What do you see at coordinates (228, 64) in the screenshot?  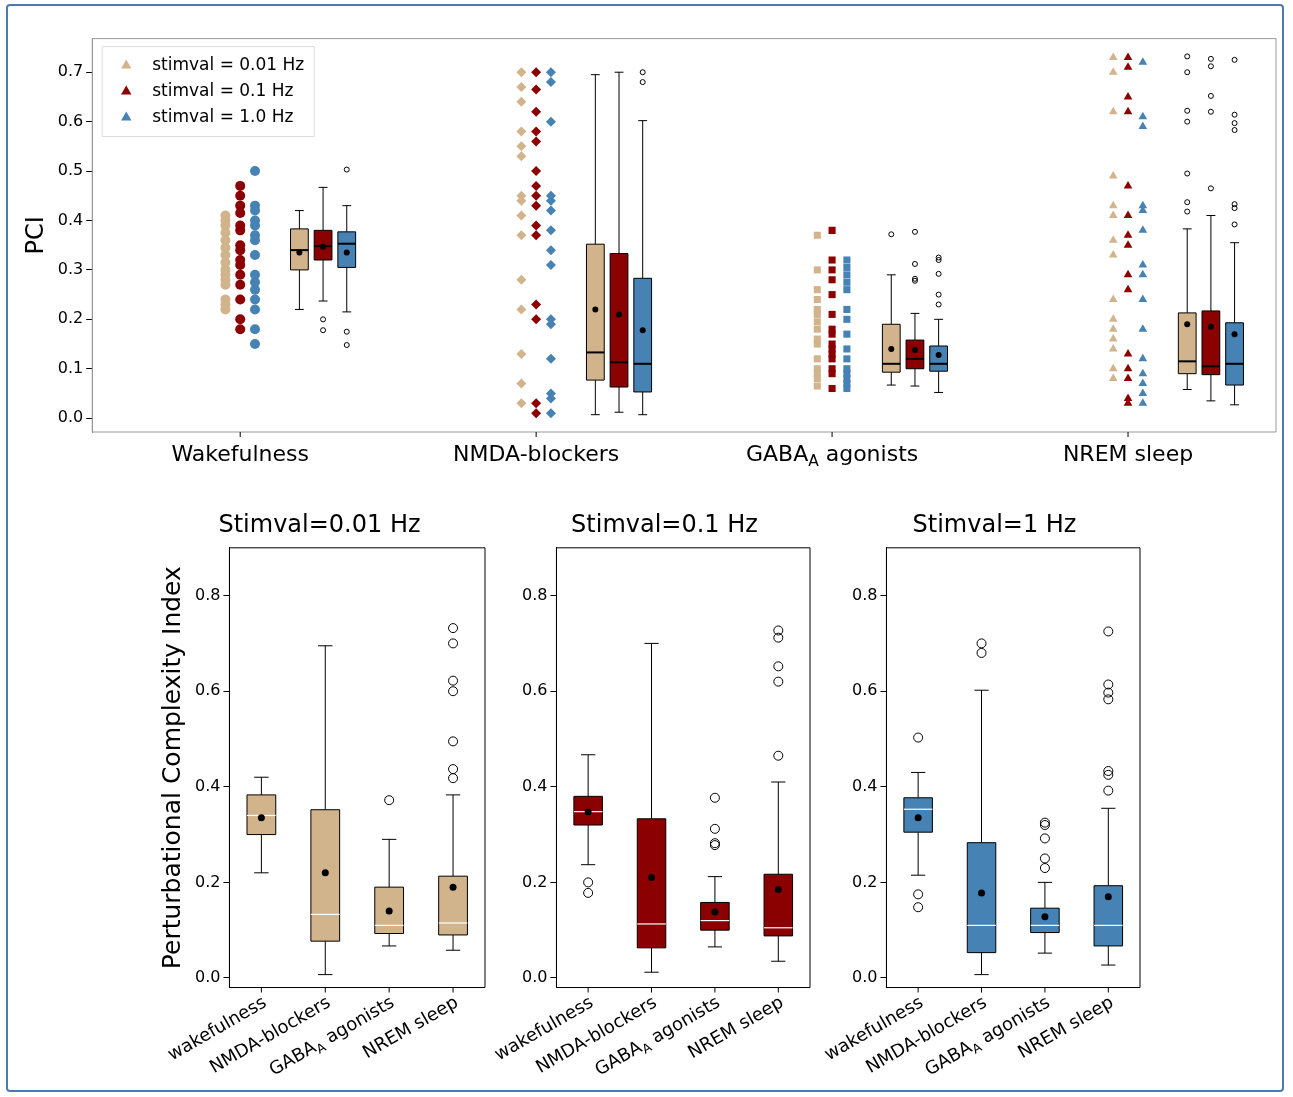 I see `legend-label: stimval = 0.01 Hz` at bounding box center [228, 64].